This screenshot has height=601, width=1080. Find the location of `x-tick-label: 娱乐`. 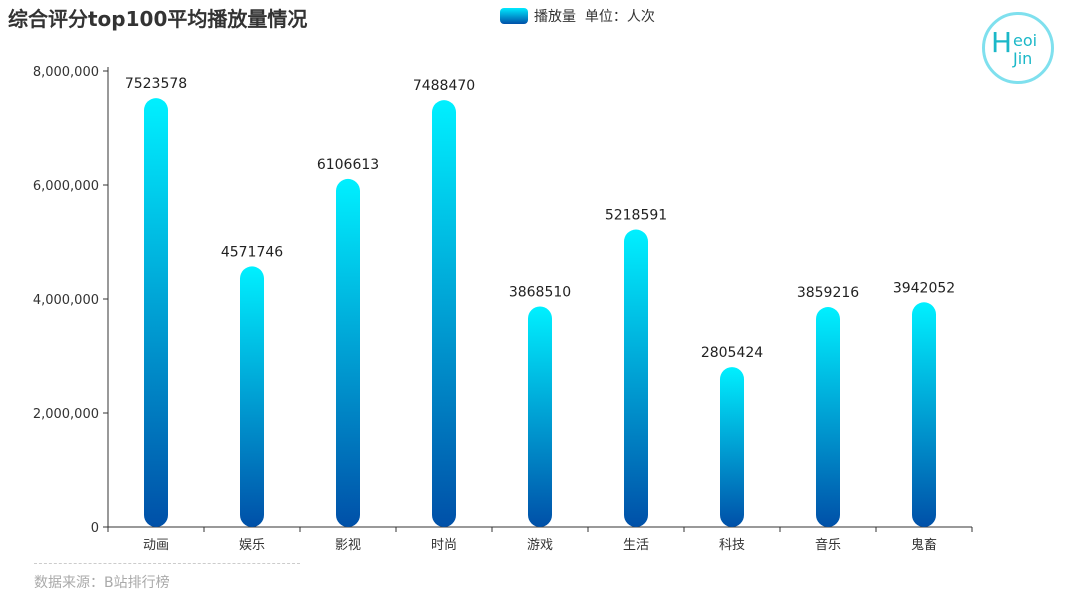

x-tick-label: 娱乐 is located at coordinates (252, 545).